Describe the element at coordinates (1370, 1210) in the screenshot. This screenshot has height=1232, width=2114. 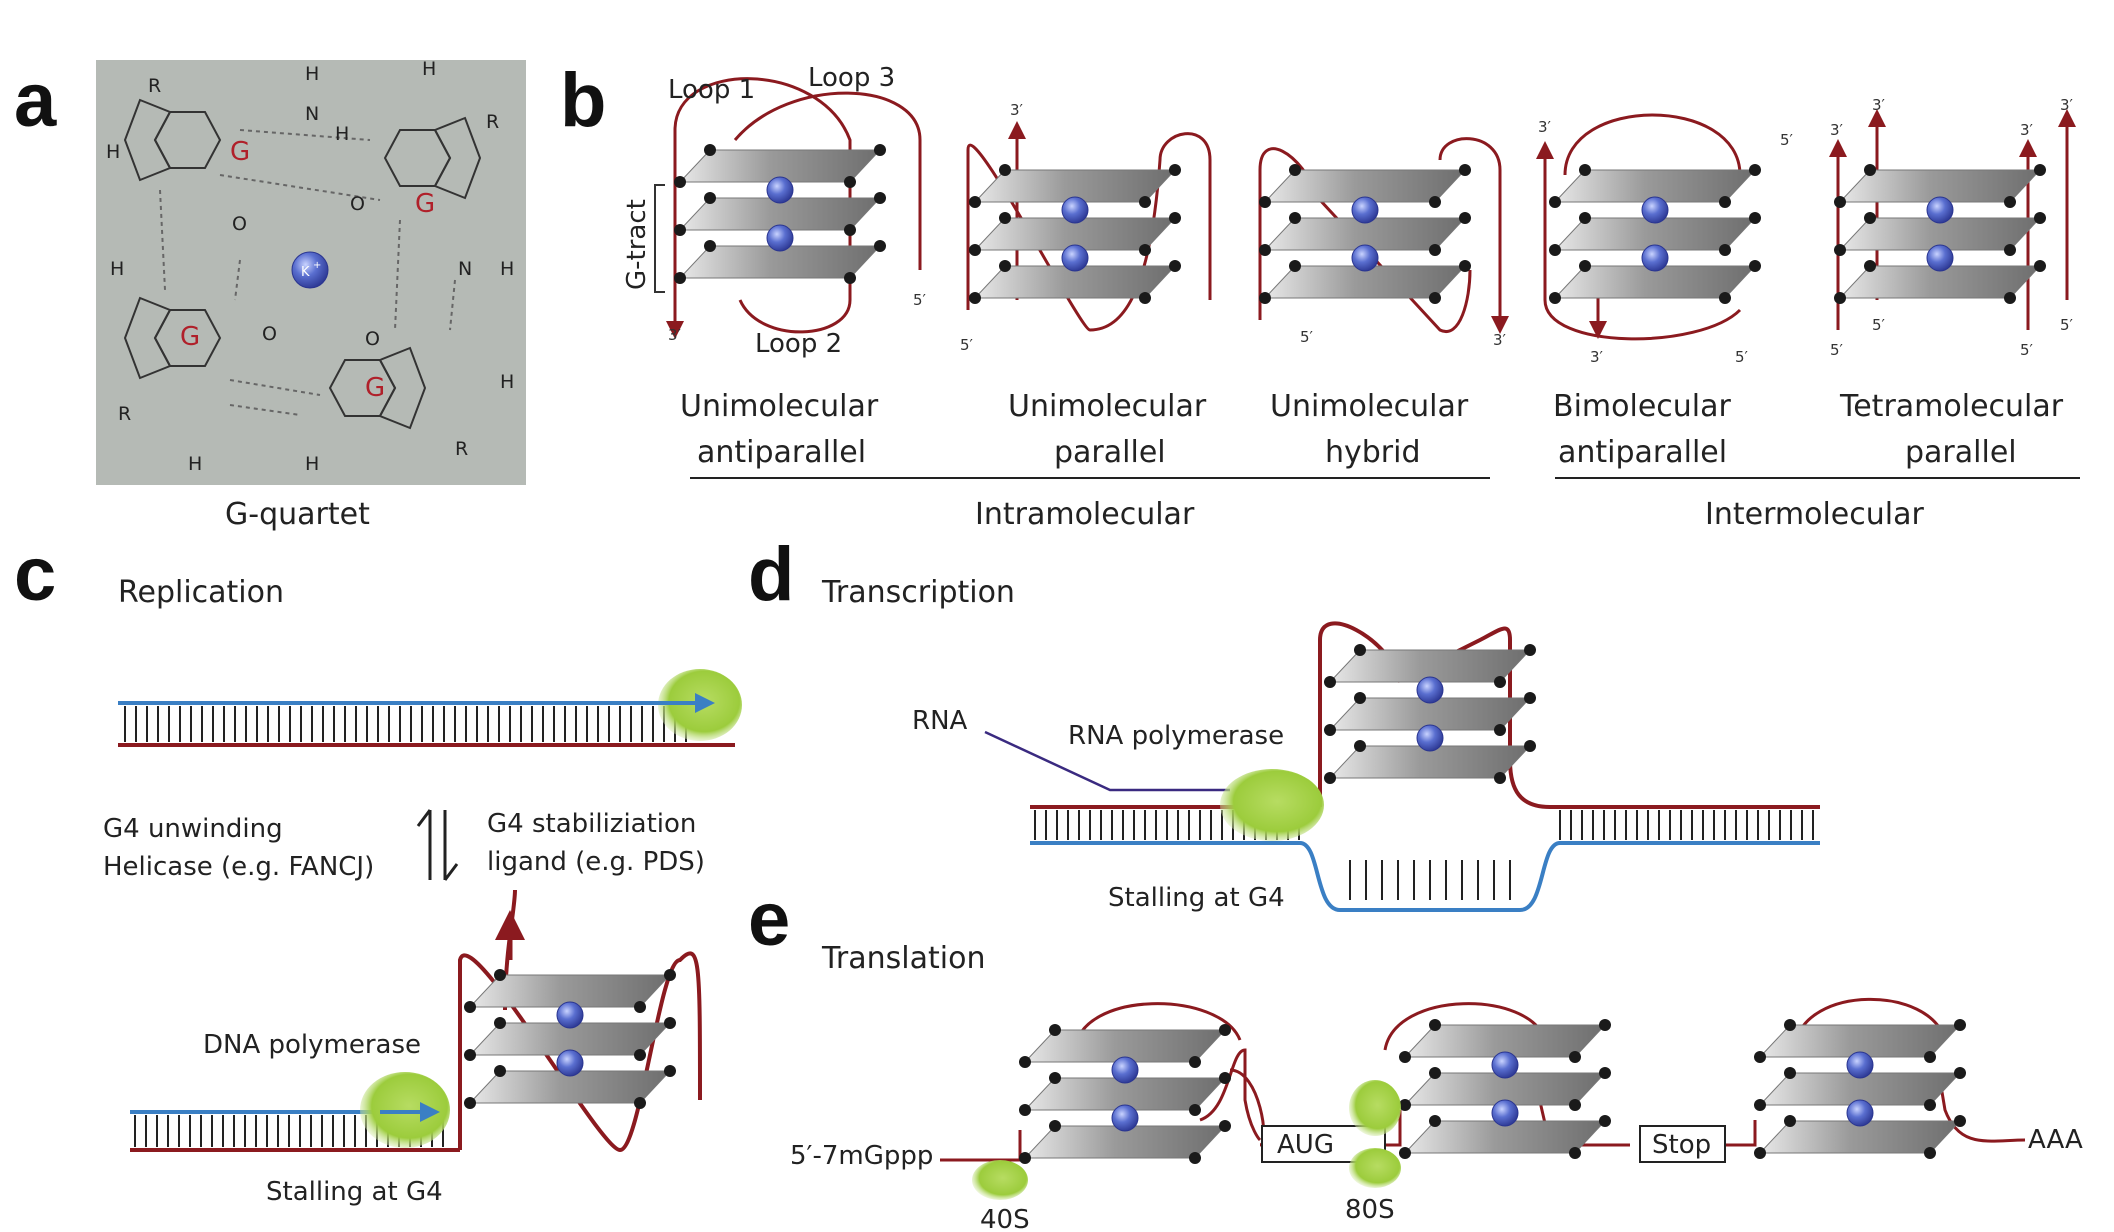
I see `80s-label: 80S` at that location.